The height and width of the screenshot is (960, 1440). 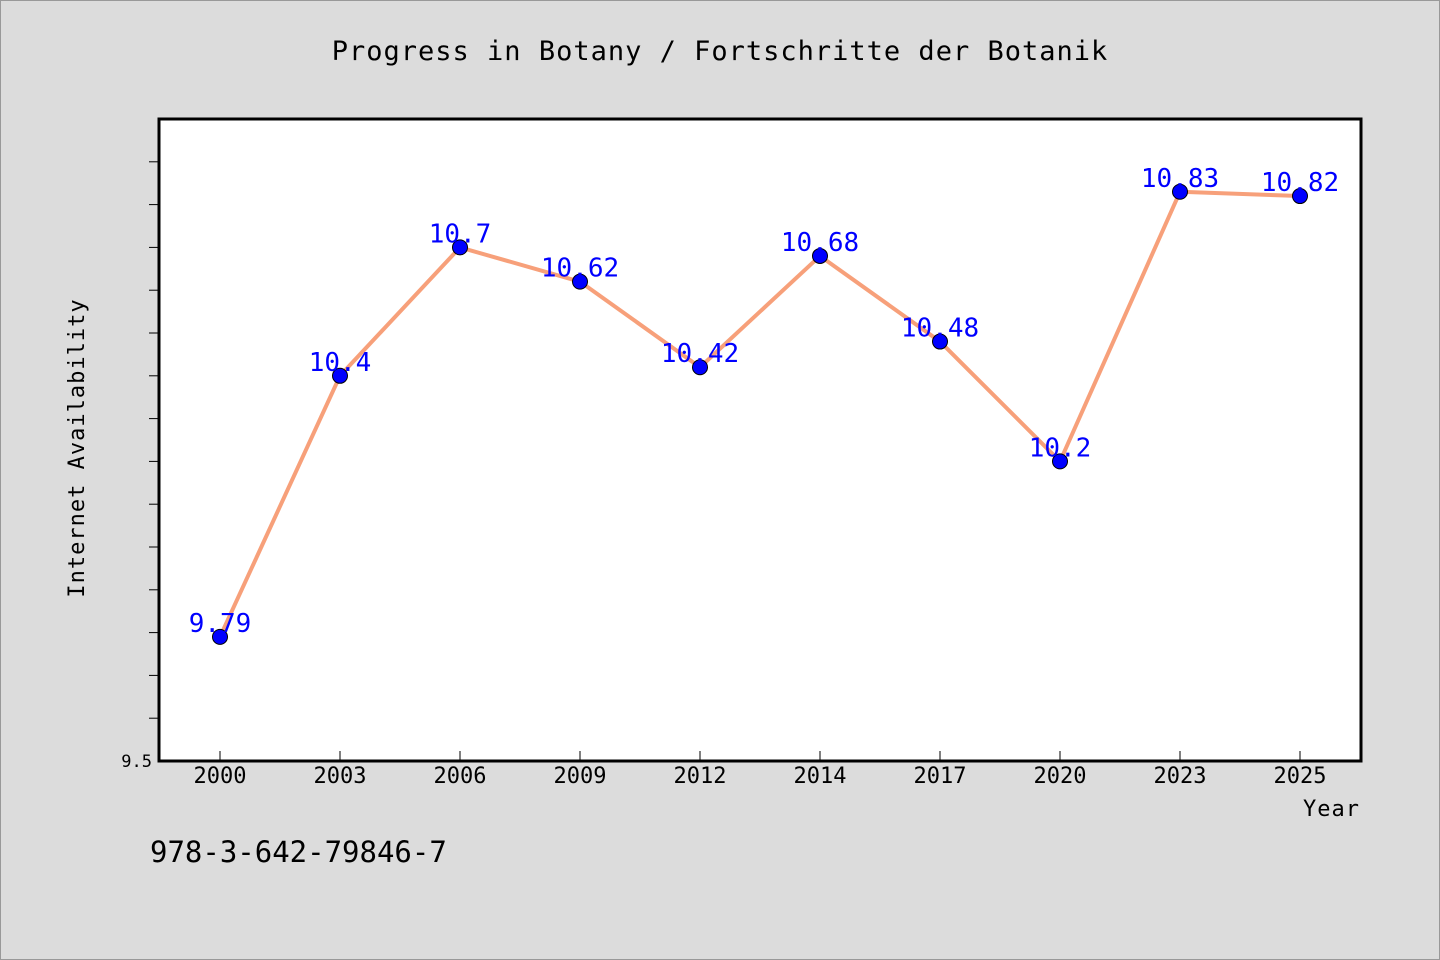 What do you see at coordinates (820, 776) in the screenshot?
I see `x-tick-label: 2014` at bounding box center [820, 776].